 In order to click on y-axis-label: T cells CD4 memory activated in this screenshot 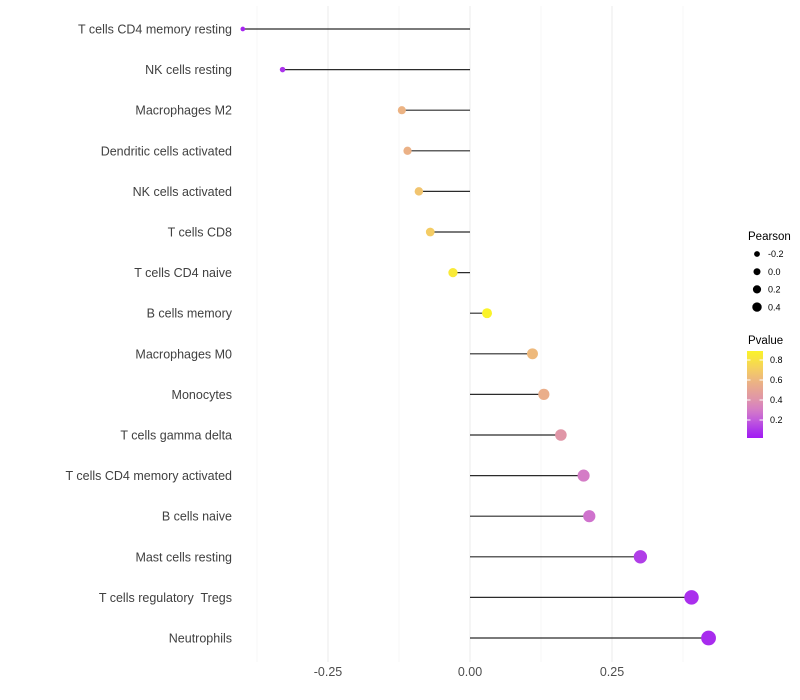, I will do `click(149, 476)`.